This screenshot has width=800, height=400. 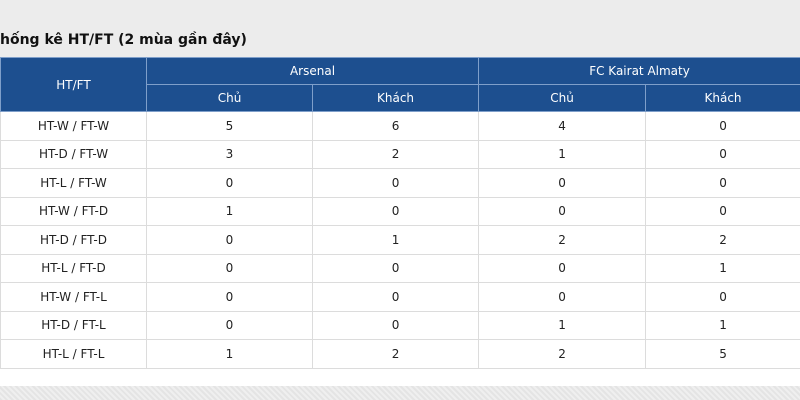 What do you see at coordinates (229, 154) in the screenshot?
I see `cell: 3` at bounding box center [229, 154].